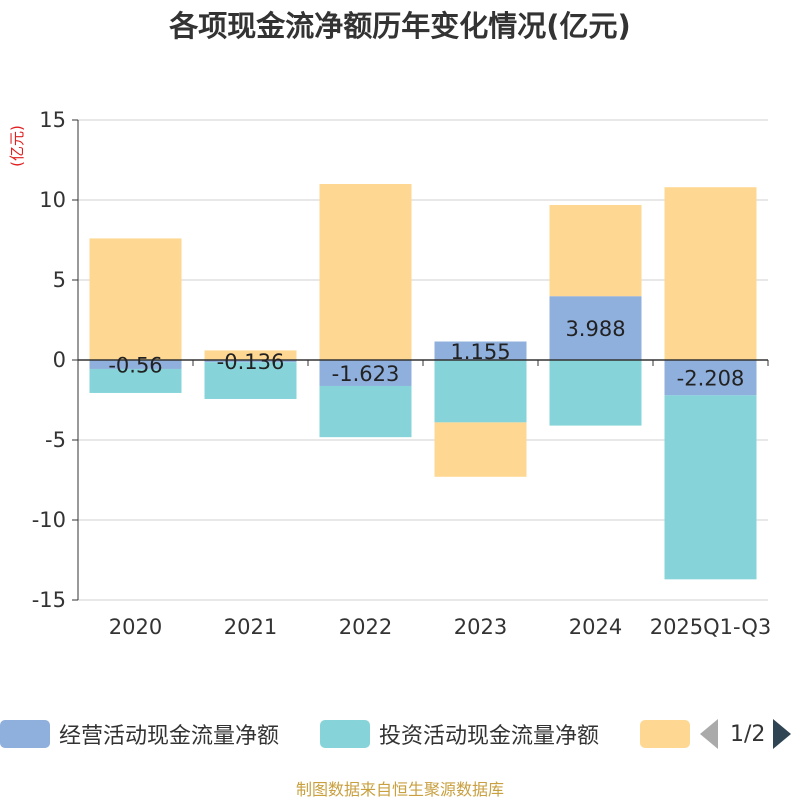 This screenshot has width=800, height=800. Describe the element at coordinates (710, 487) in the screenshot. I see `bar-investing-2025Q1-Q3` at that location.